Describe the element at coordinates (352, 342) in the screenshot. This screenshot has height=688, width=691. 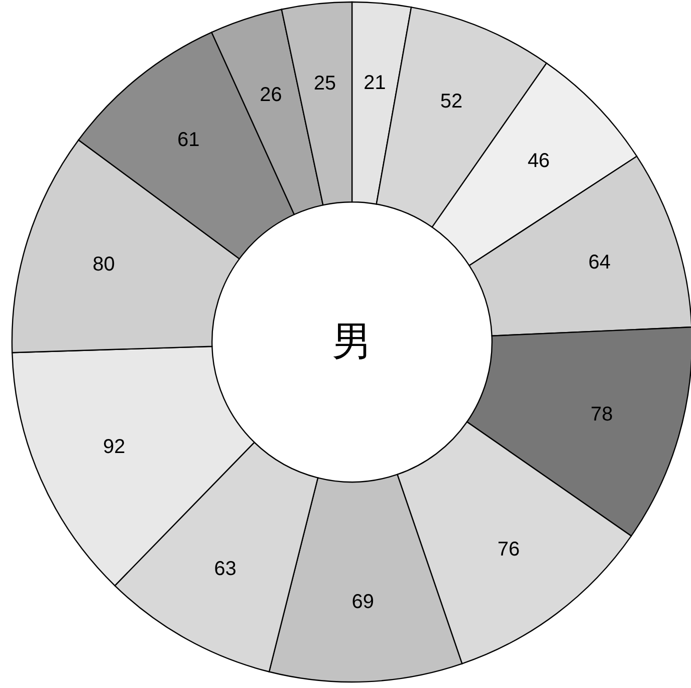
I see `text: 男` at that location.